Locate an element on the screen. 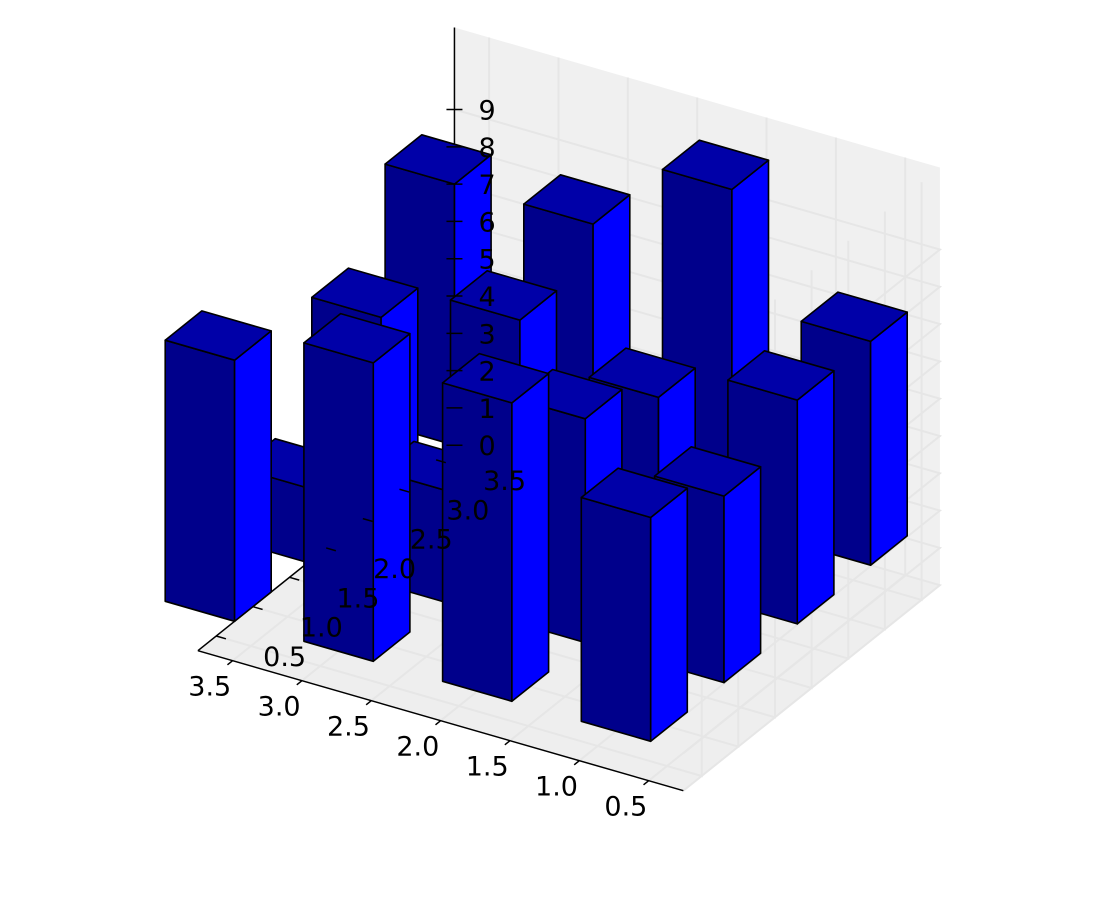  x-tick-label: 2.0 is located at coordinates (417, 746).